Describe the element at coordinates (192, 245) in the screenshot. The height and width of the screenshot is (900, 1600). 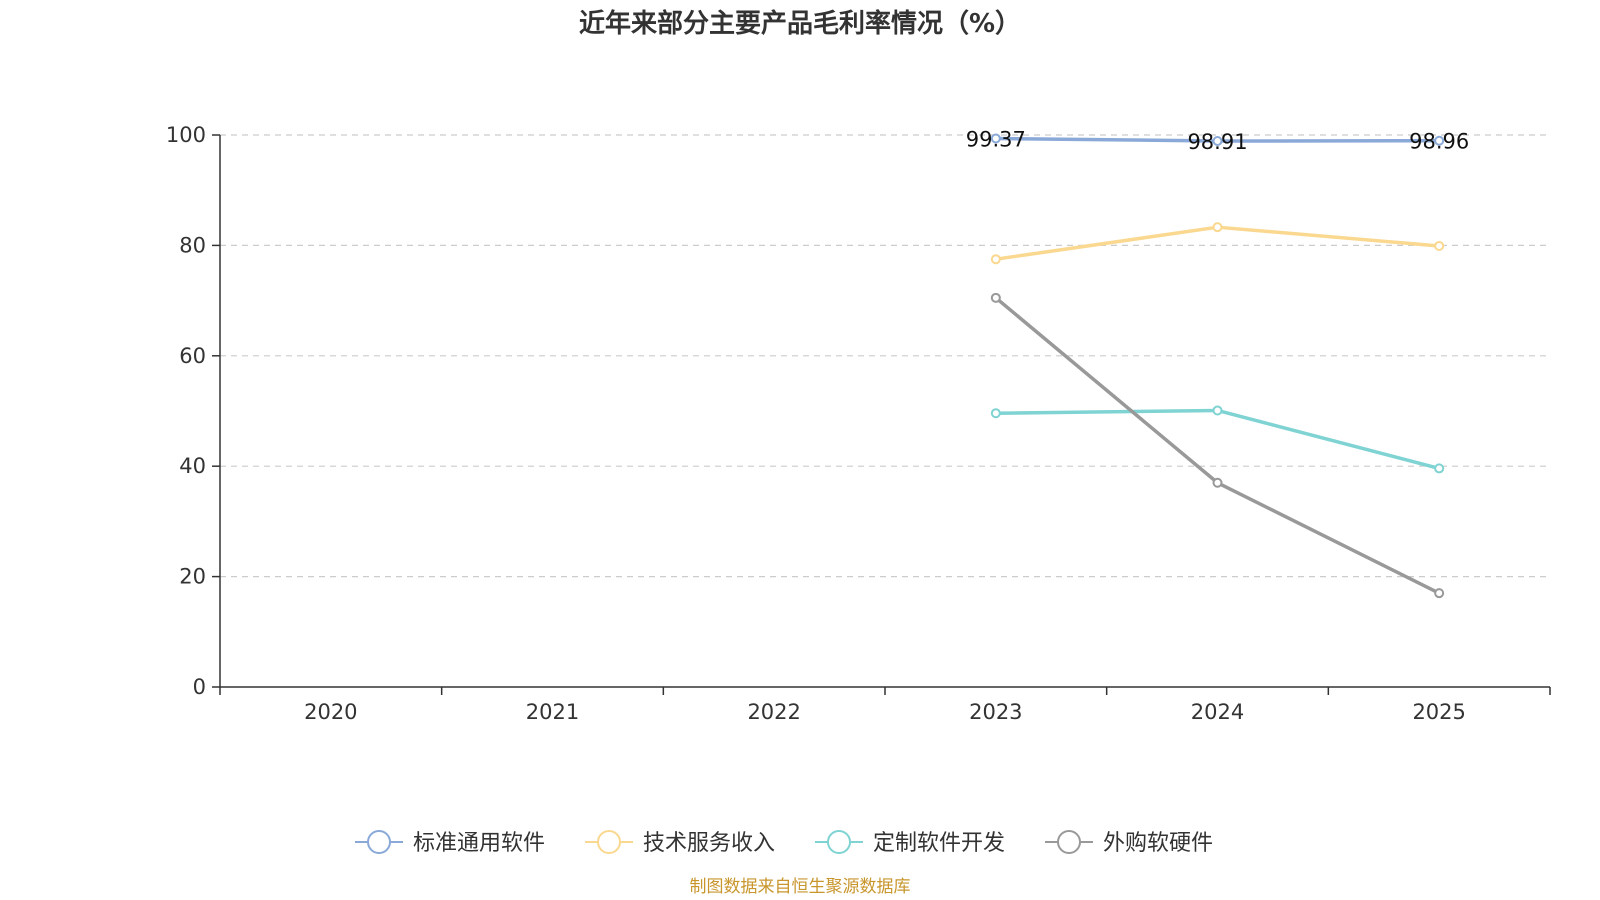
I see `y-tick-label: 80` at that location.